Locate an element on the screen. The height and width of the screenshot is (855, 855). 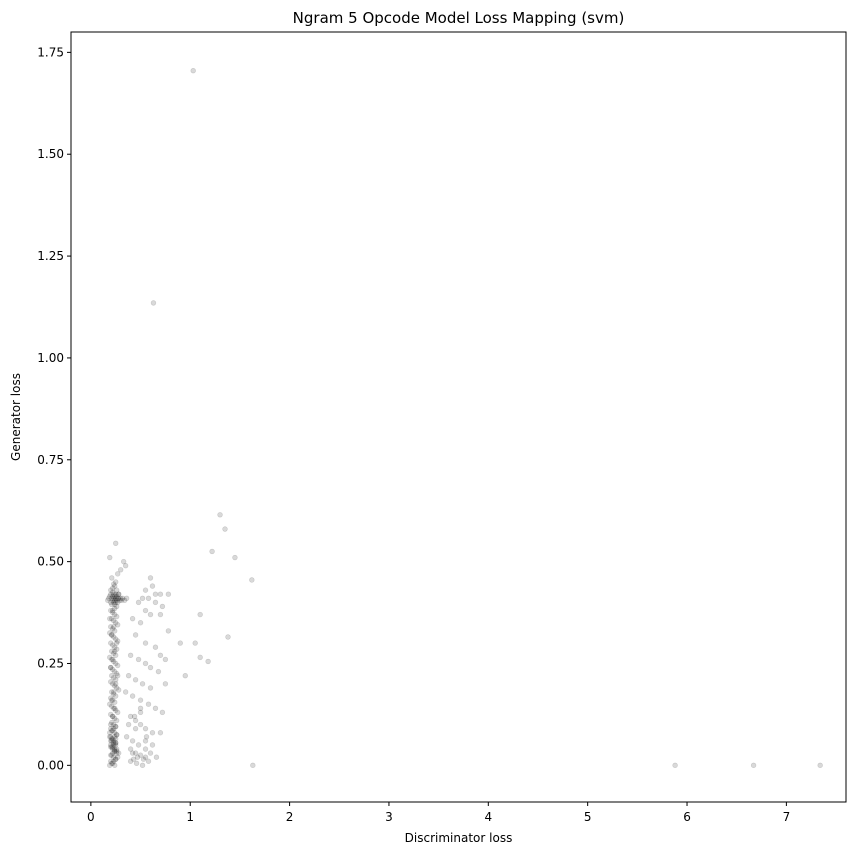
x-axis: 0 1 2 3 4 5 6 7 is located at coordinates (438, 813).